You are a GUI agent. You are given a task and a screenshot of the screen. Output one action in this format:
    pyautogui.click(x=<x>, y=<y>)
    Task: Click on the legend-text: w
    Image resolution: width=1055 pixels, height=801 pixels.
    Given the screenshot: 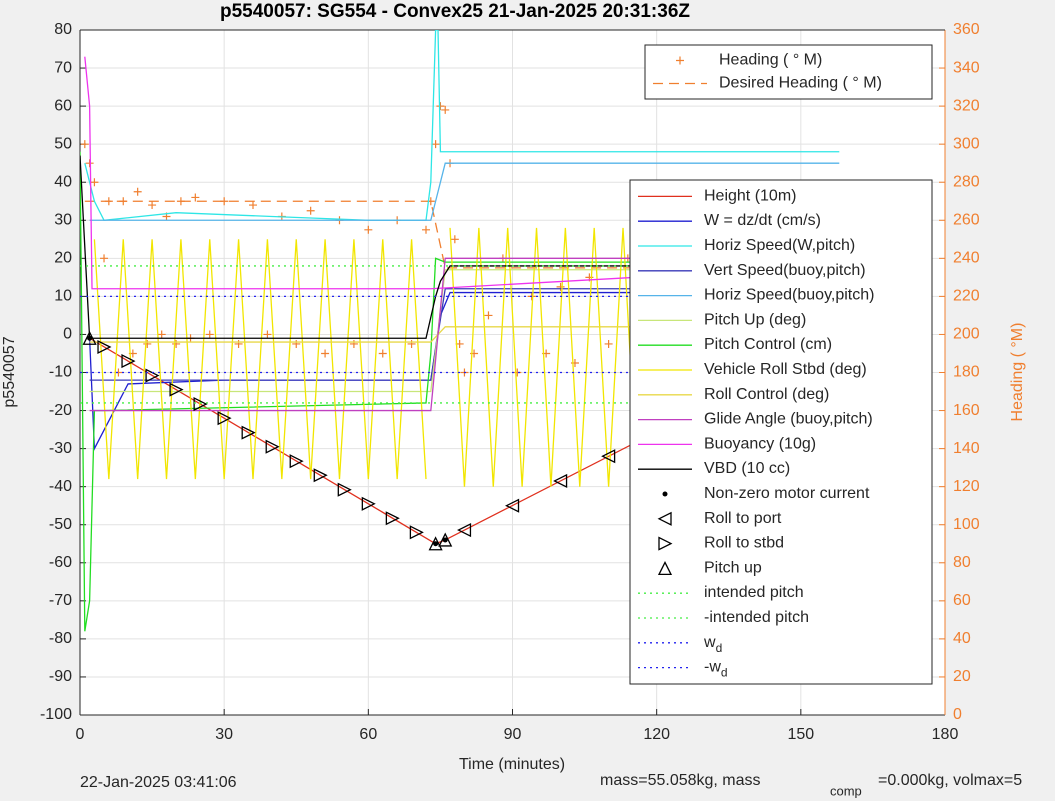 What is the action you would take?
    pyautogui.click(x=709, y=642)
    